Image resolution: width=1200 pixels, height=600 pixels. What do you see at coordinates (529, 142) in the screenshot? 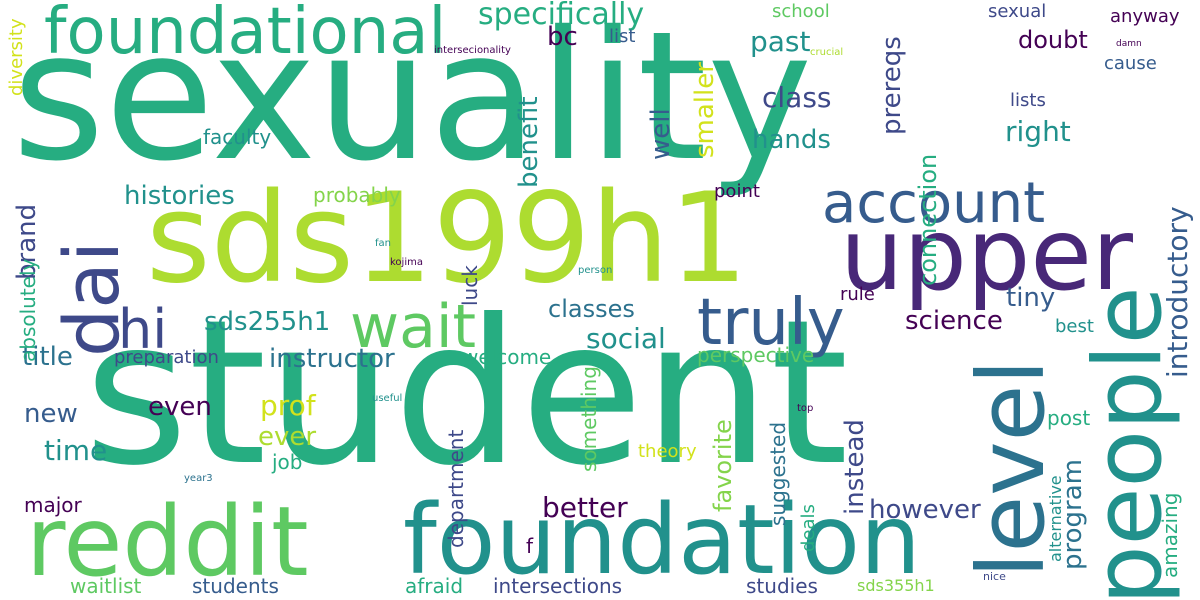
I see `cloud-word: benefit` at bounding box center [529, 142].